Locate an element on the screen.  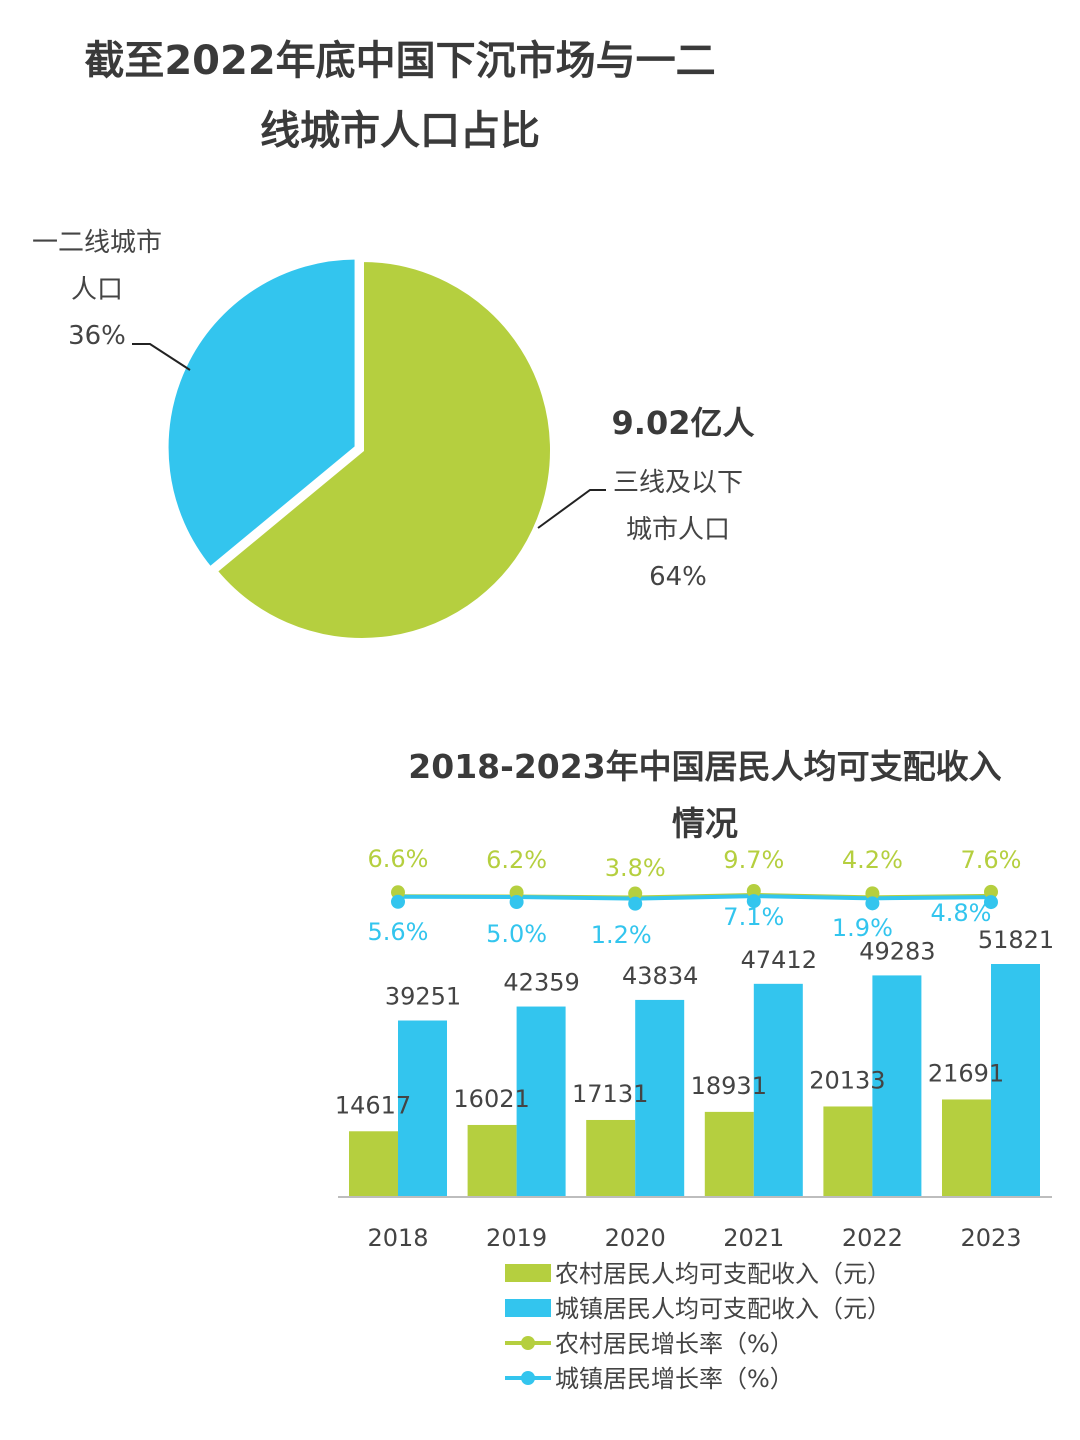
rate-label-rural-2018: 6.6% is located at coordinates (398, 859).